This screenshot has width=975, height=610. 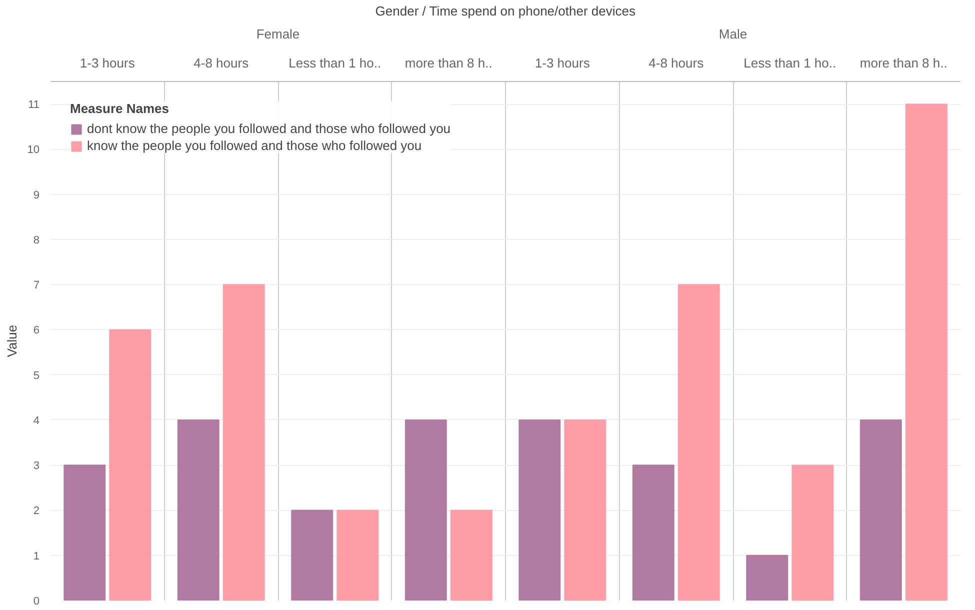 I want to click on y-tick-label: 1, so click(x=36, y=556).